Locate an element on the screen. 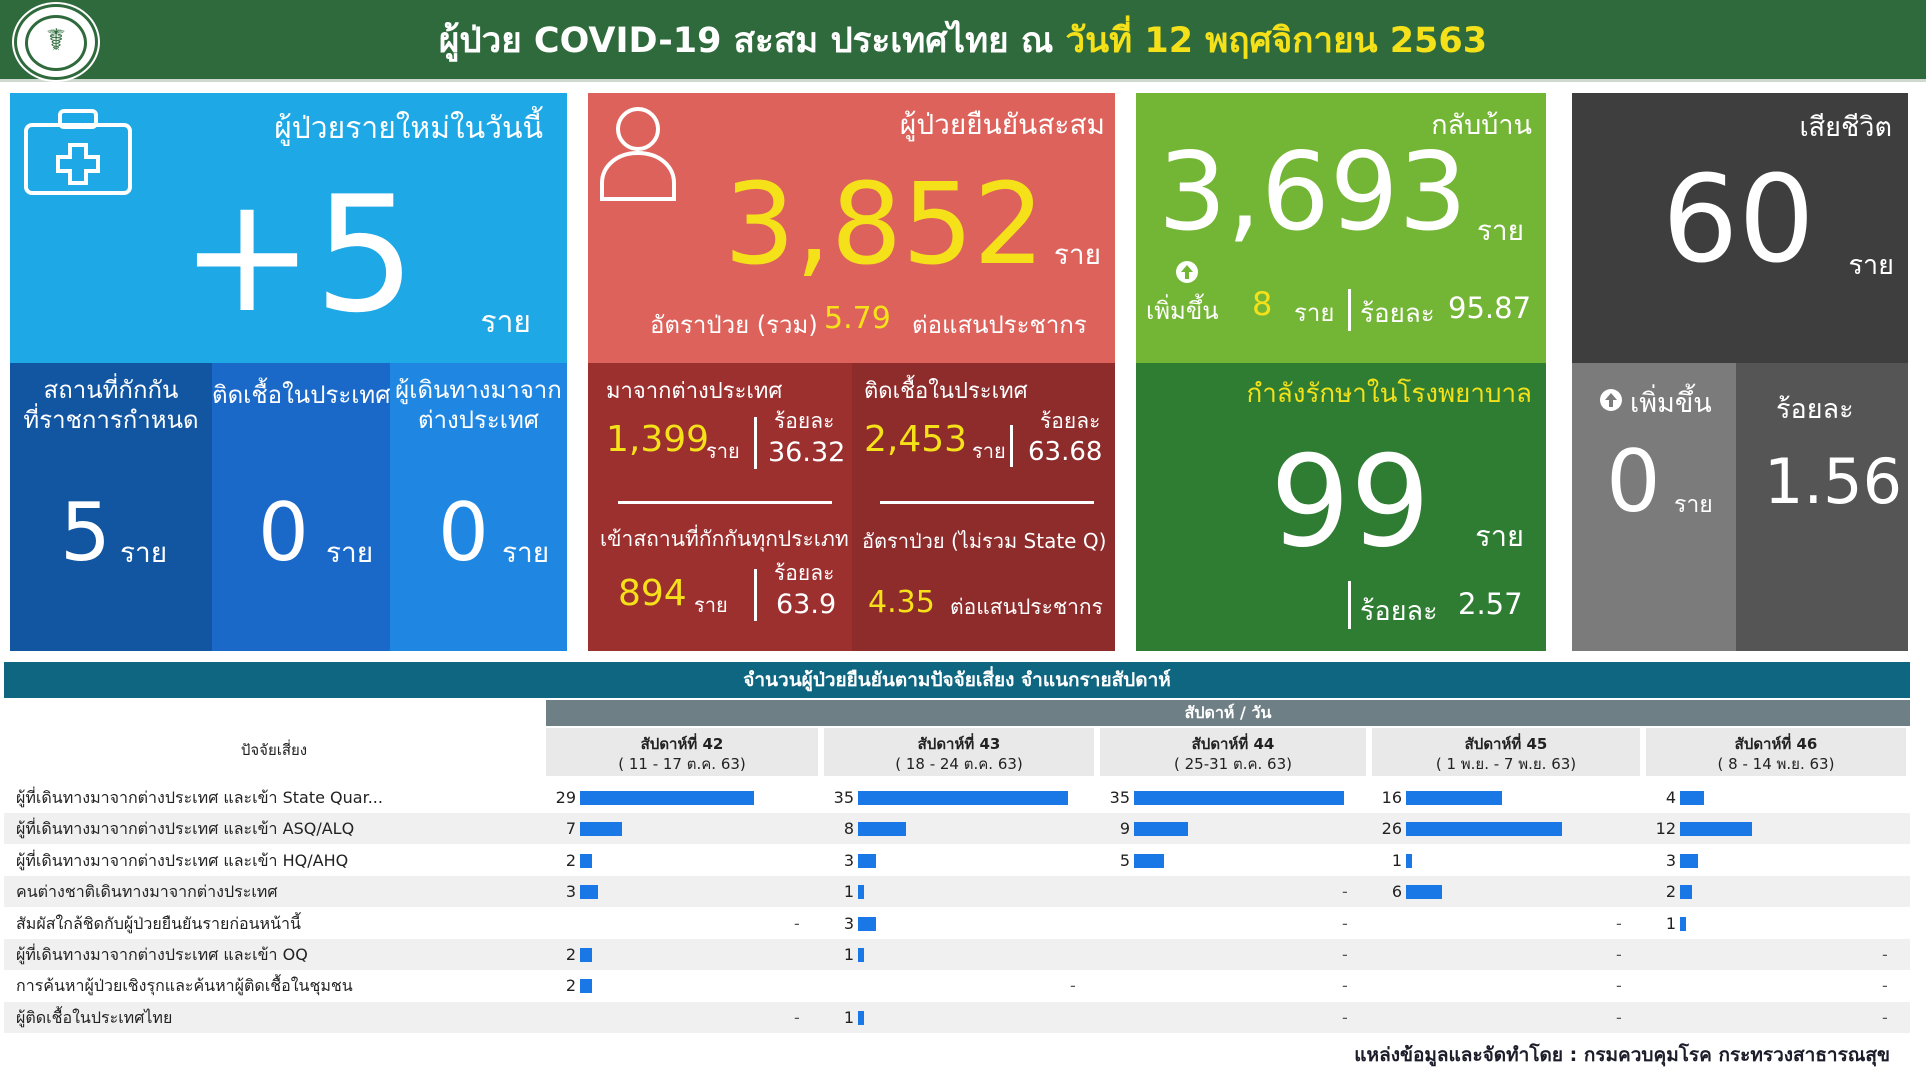 Image resolution: width=1926 pixels, height=1080 pixels. week-range: ( 8 - 14 พ.ย. 63) is located at coordinates (1776, 764).